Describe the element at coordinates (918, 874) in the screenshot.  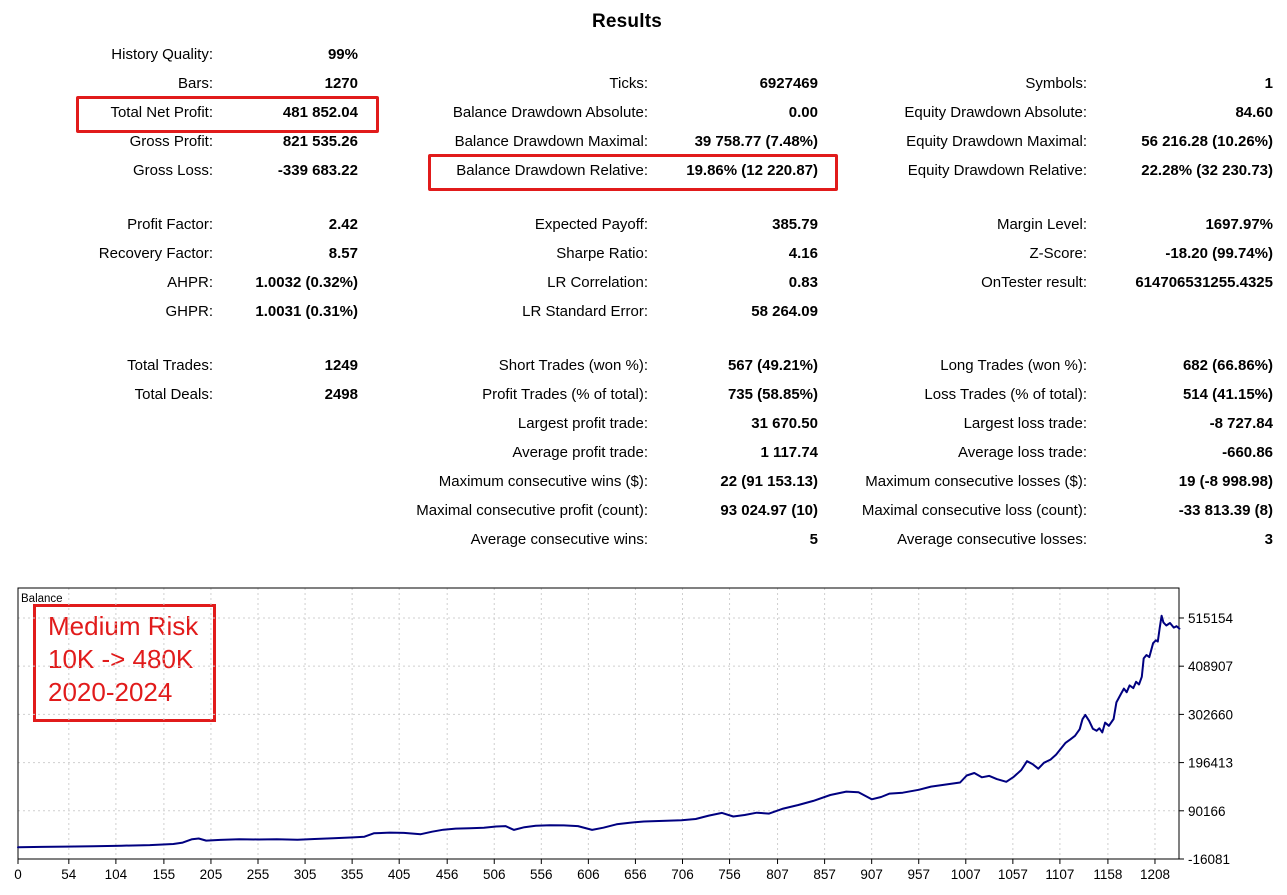
I see `x-tick-label: 957` at that location.